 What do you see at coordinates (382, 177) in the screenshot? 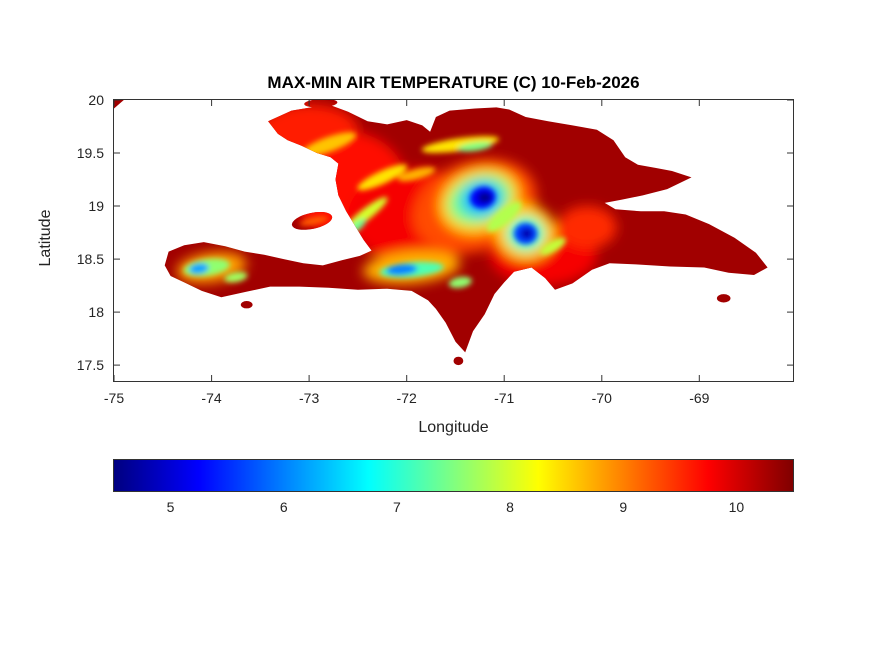
I see `feature-noires-streak` at bounding box center [382, 177].